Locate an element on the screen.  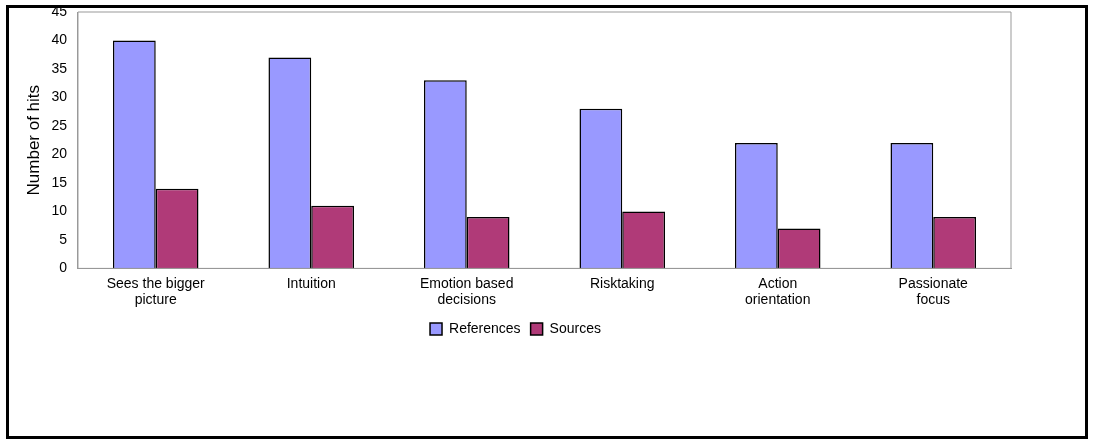
y-tick-label: 40 is located at coordinates (59, 39).